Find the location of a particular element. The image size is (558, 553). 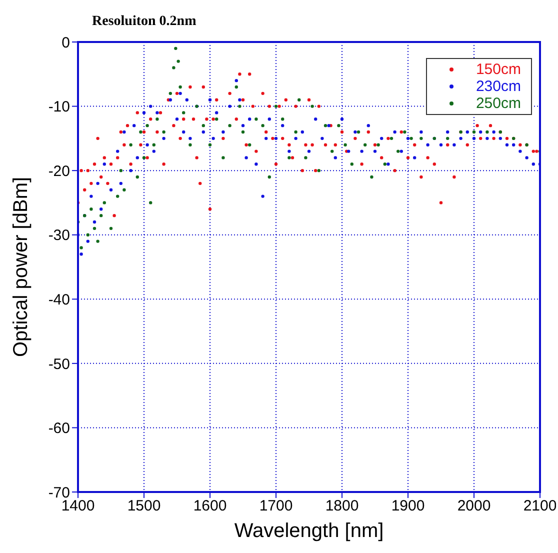

y-axis-title: Optical power [dBm] is located at coordinates (21, 267).